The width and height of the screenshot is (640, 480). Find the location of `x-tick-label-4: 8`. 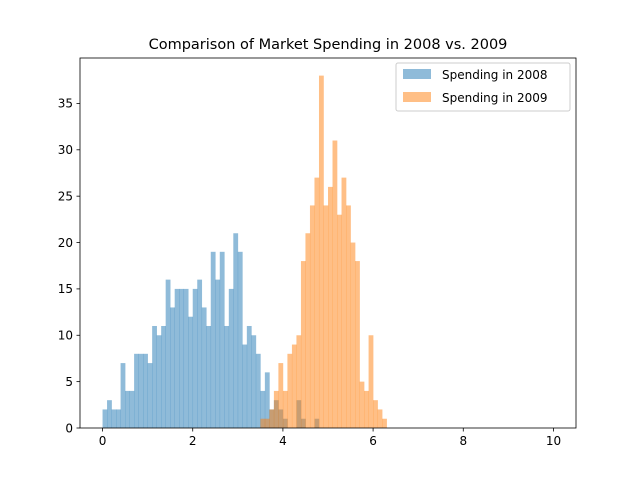

x-tick-label-4: 8 is located at coordinates (463, 441).